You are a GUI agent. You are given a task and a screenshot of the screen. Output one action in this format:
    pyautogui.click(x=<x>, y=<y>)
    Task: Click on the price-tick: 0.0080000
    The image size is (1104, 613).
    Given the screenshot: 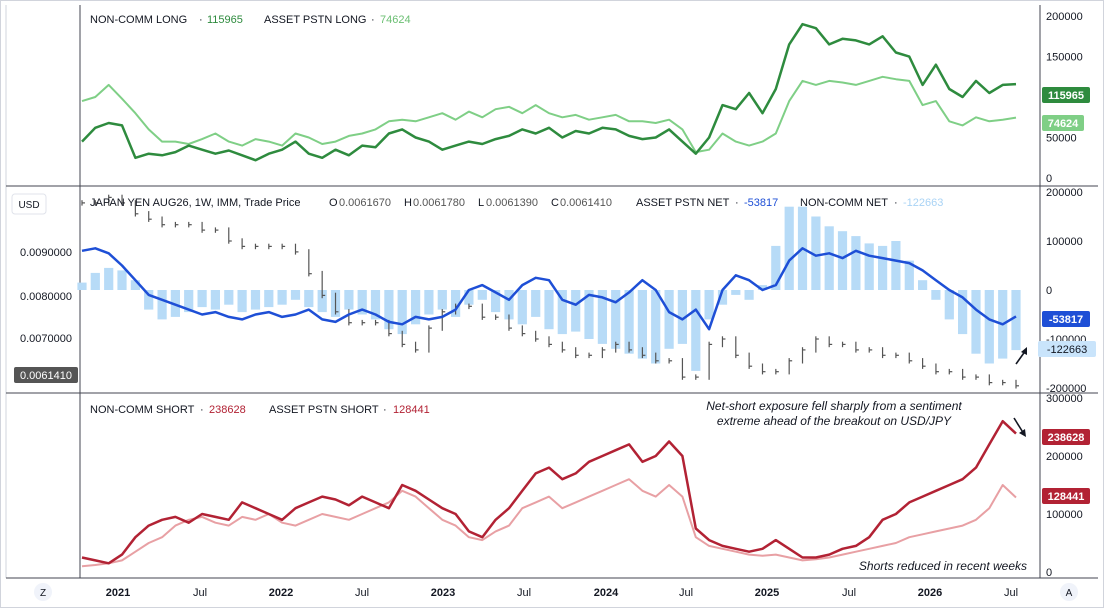 What is the action you would take?
    pyautogui.click(x=46, y=297)
    